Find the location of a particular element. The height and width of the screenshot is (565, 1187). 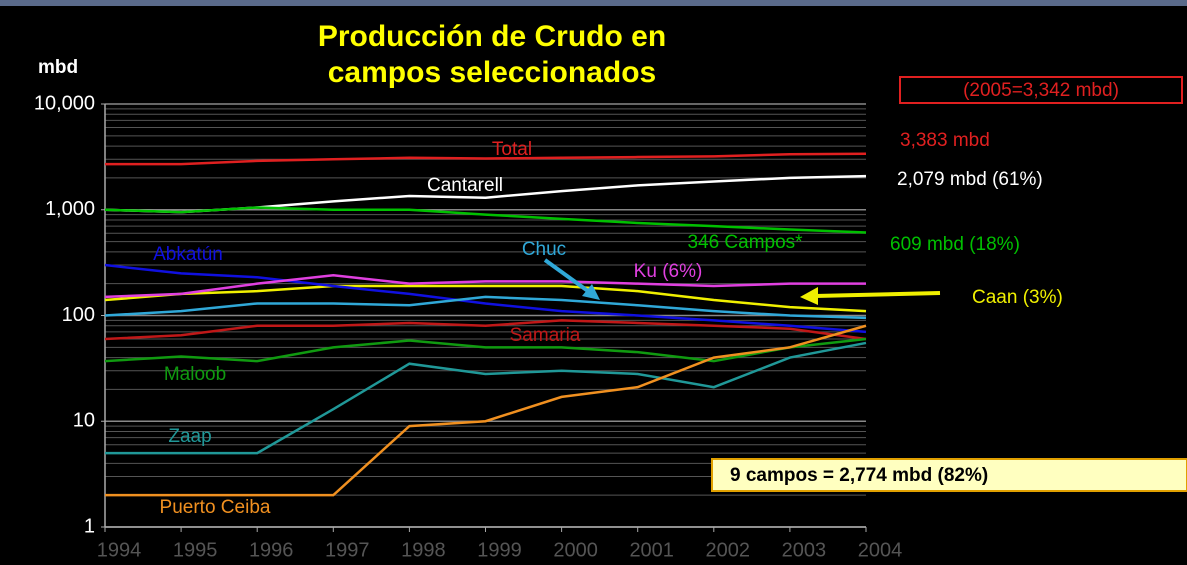

reference-box is located at coordinates (1041, 90).